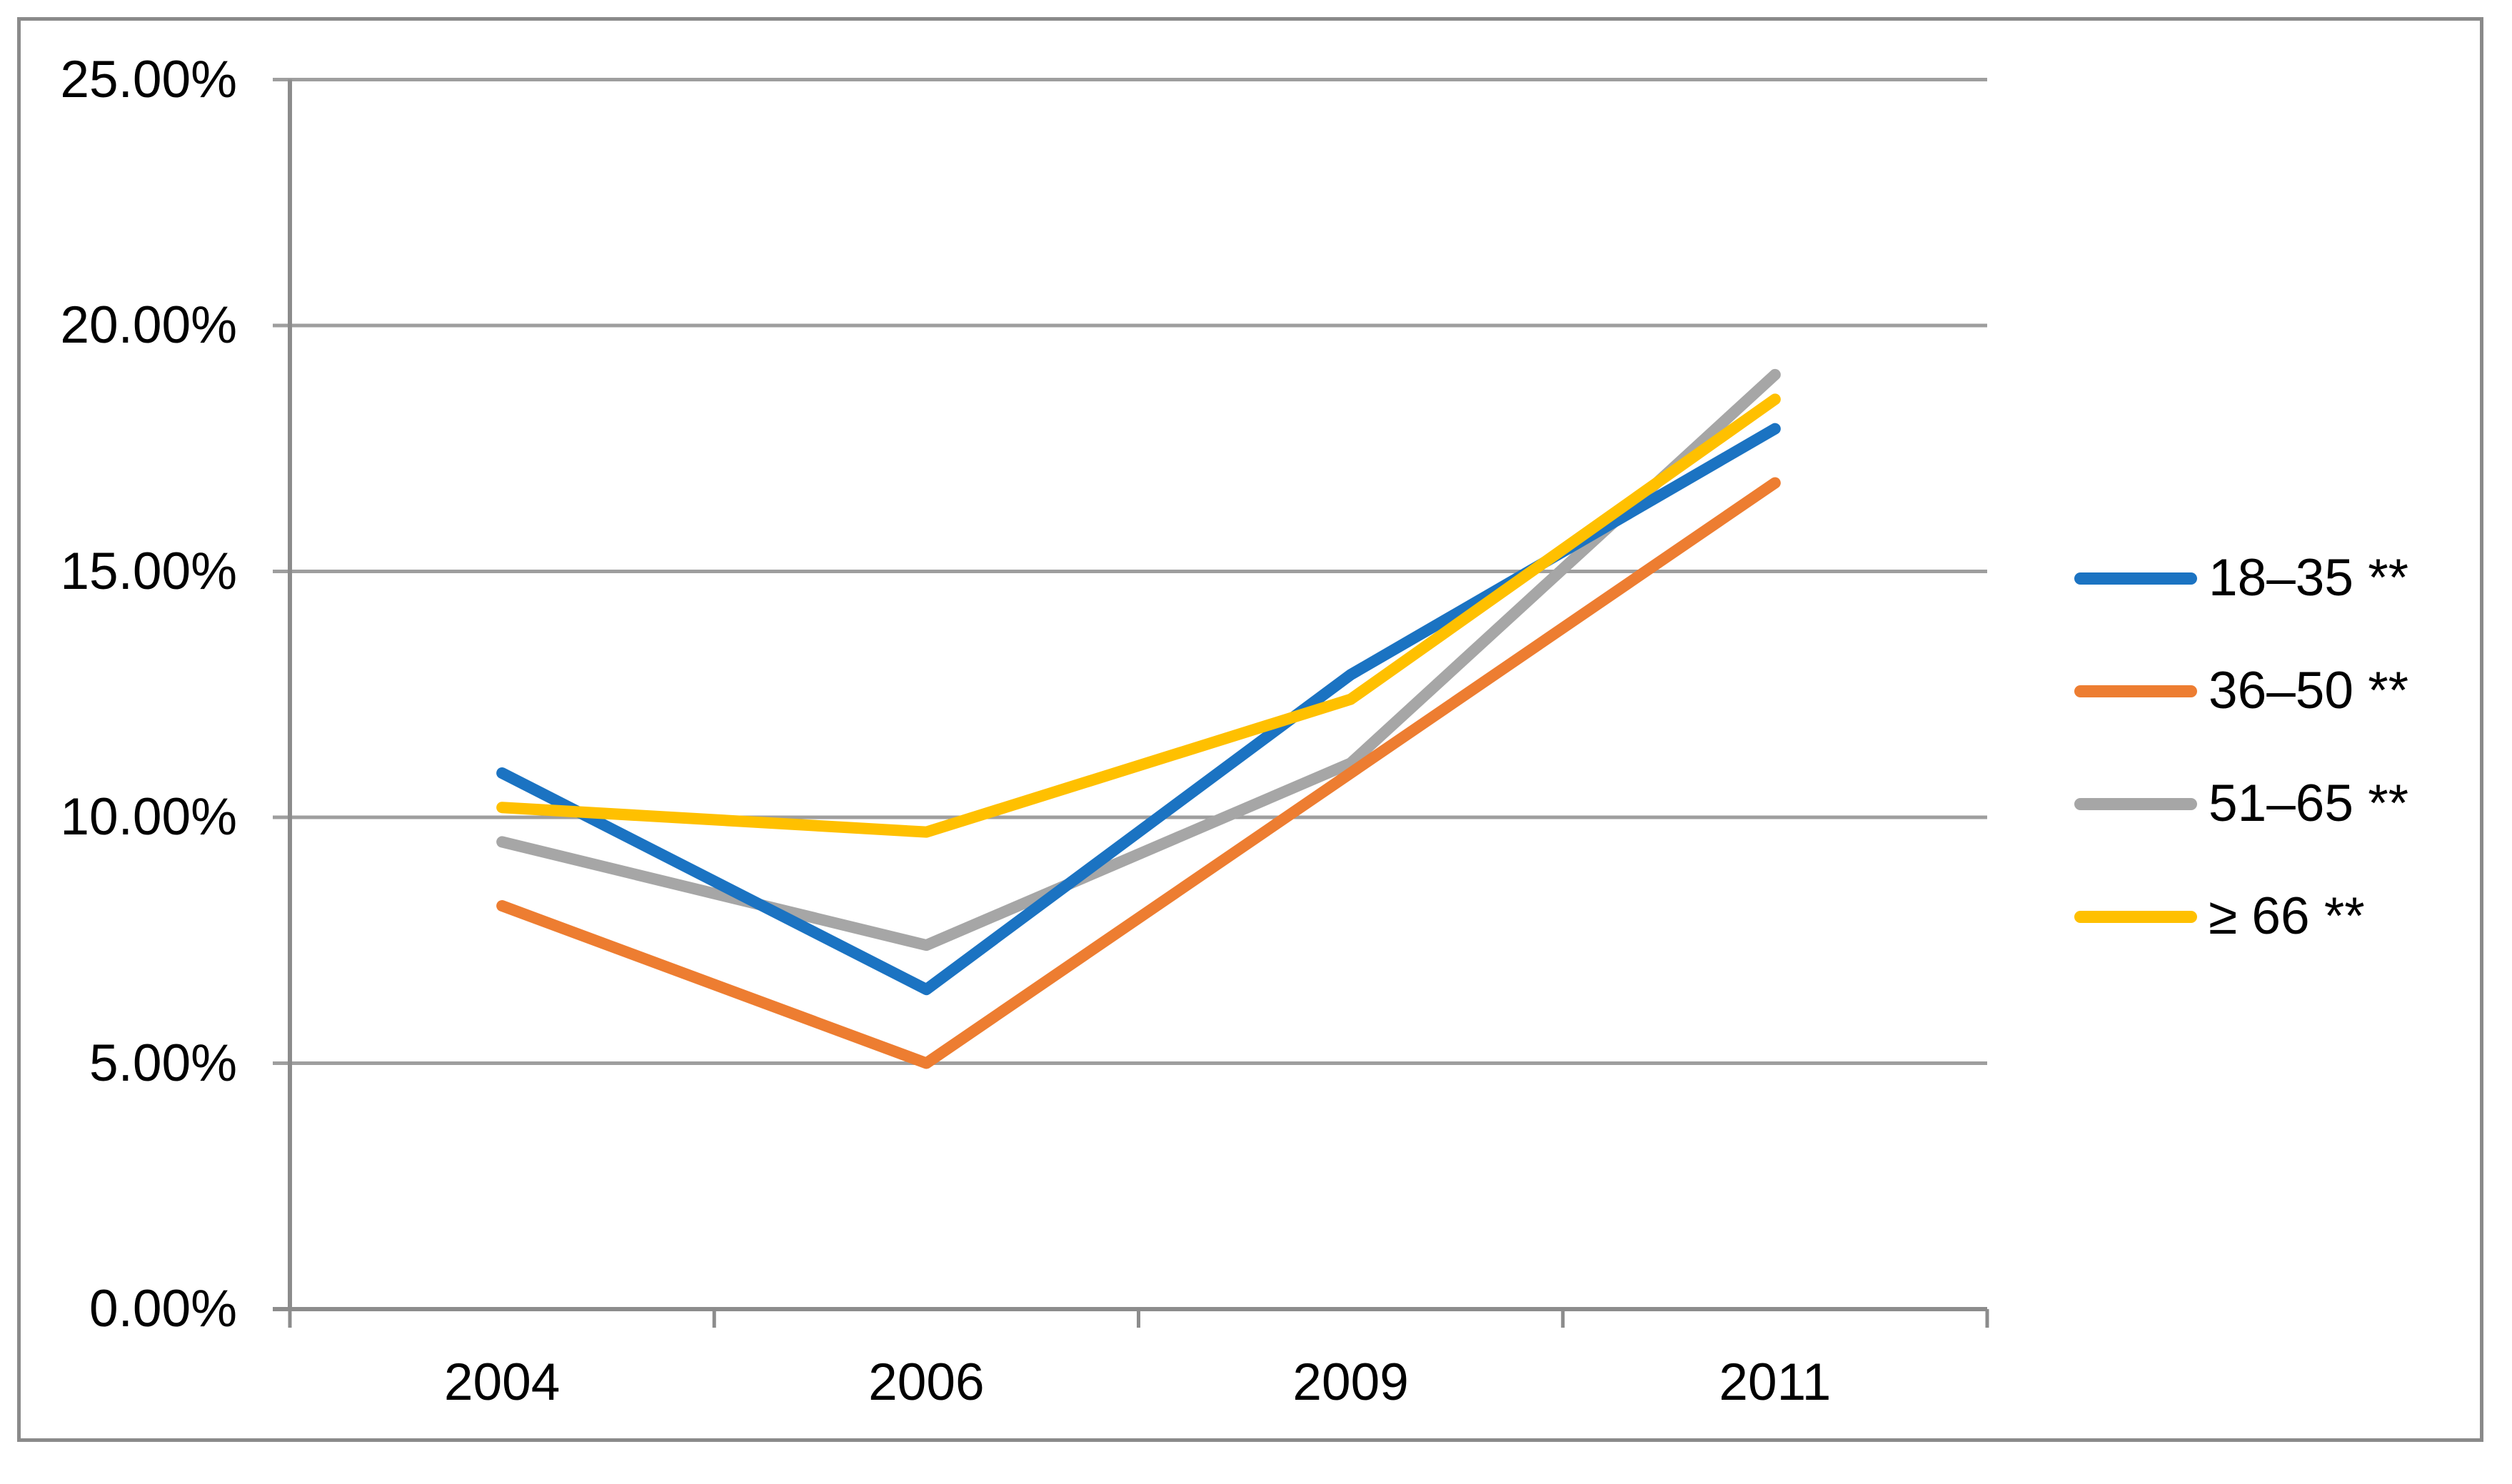 The height and width of the screenshot is (1484, 2512). What do you see at coordinates (926, 1382) in the screenshot?
I see `x-axis-tick-label: 2006` at bounding box center [926, 1382].